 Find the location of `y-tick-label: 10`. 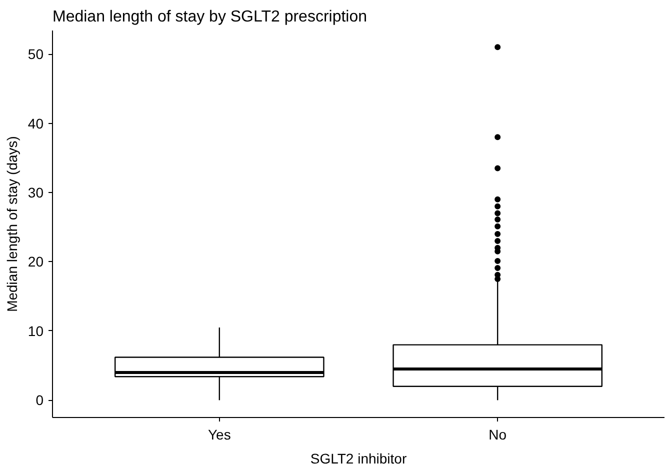

y-tick-label: 10 is located at coordinates (36, 330).